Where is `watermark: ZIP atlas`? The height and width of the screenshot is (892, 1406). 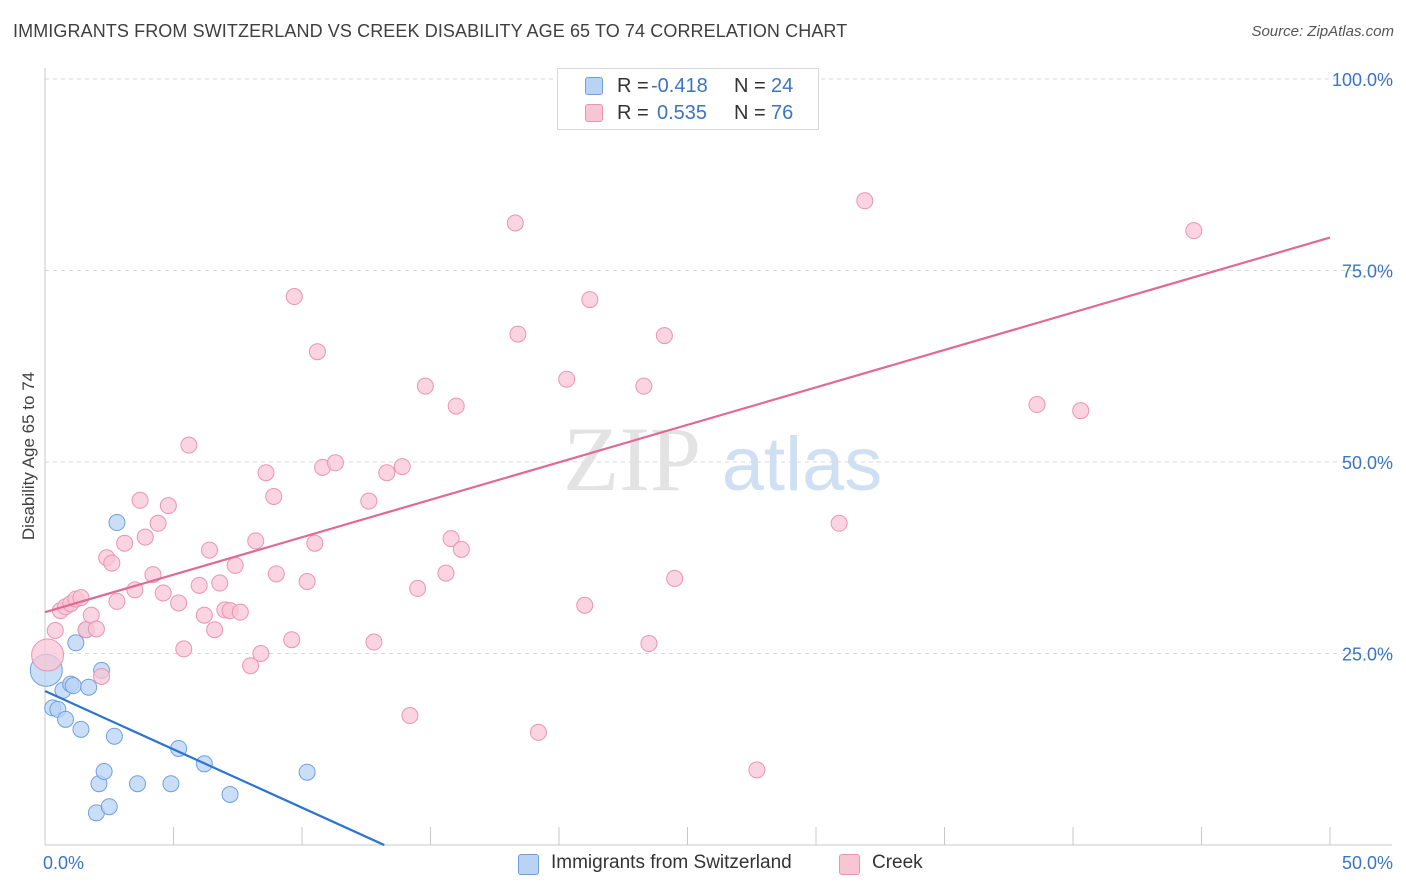 watermark: ZIP atlas is located at coordinates (722, 459).